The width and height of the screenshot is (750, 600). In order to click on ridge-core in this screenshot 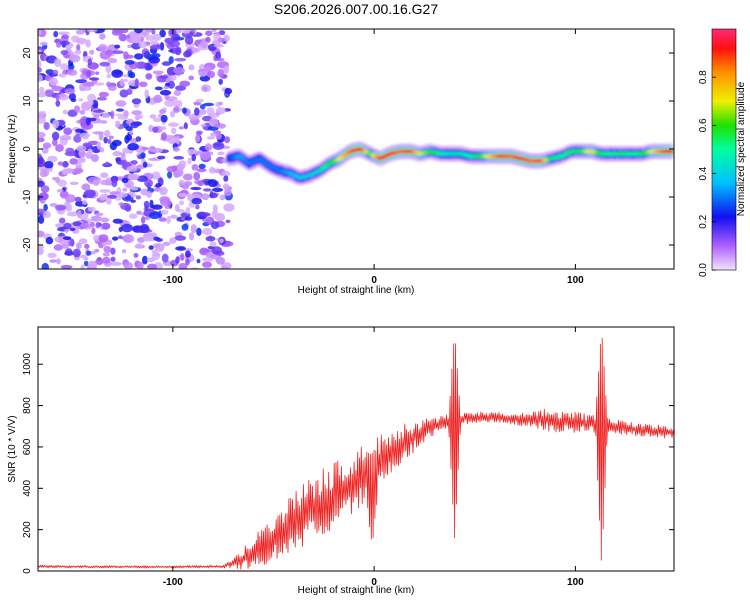, I will do `click(671, 151)`.